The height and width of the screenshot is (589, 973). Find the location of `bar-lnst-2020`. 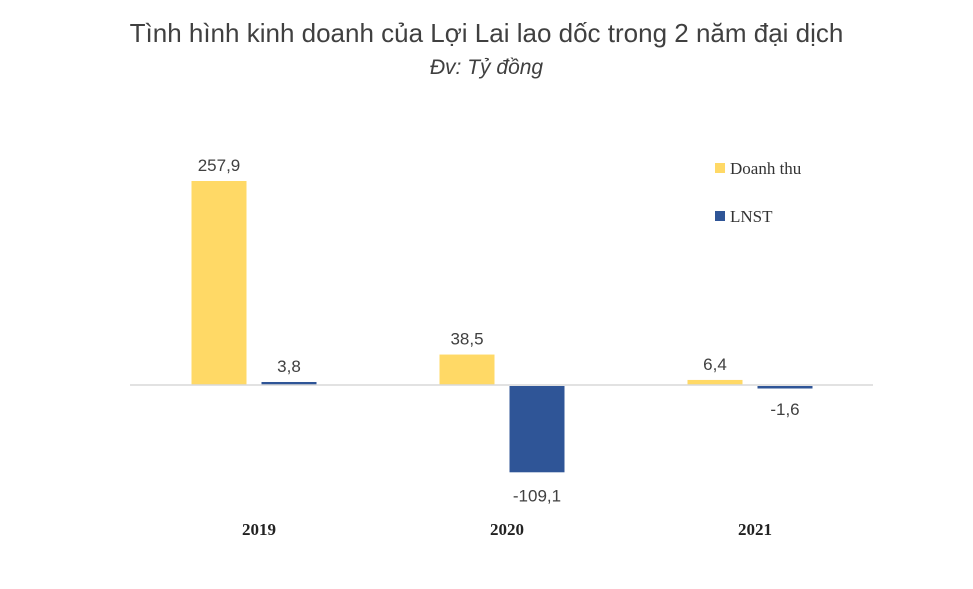

bar-lnst-2020 is located at coordinates (537, 429).